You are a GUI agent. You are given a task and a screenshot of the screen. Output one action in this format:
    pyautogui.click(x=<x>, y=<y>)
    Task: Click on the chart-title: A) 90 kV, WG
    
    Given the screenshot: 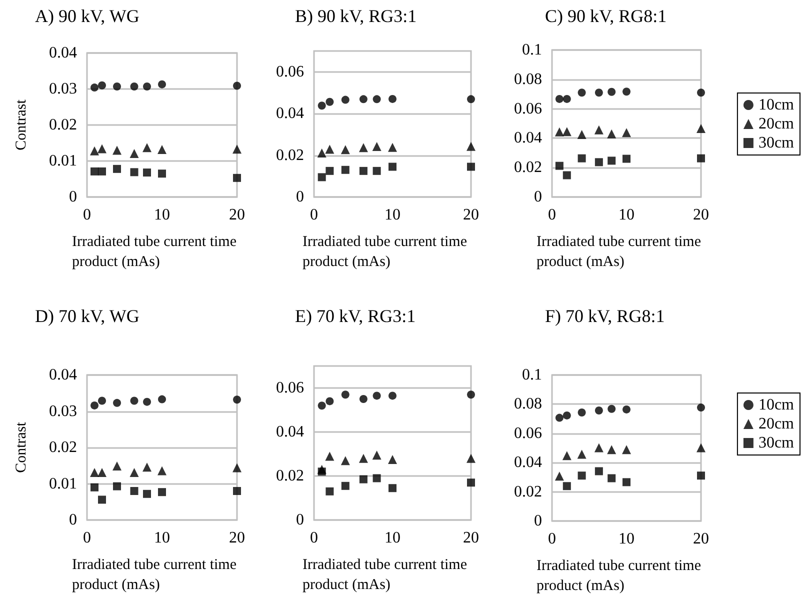 What is the action you would take?
    pyautogui.click(x=87, y=16)
    